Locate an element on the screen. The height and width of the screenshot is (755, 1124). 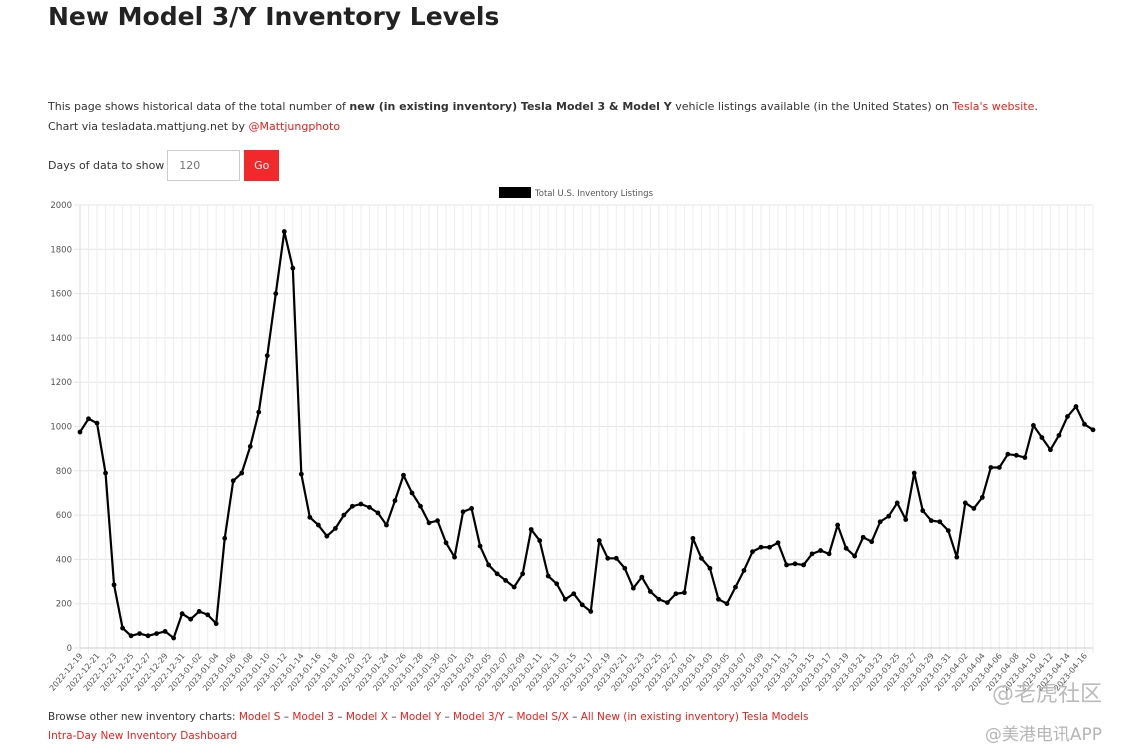
y-tick-label: 800 is located at coordinates (64, 472).